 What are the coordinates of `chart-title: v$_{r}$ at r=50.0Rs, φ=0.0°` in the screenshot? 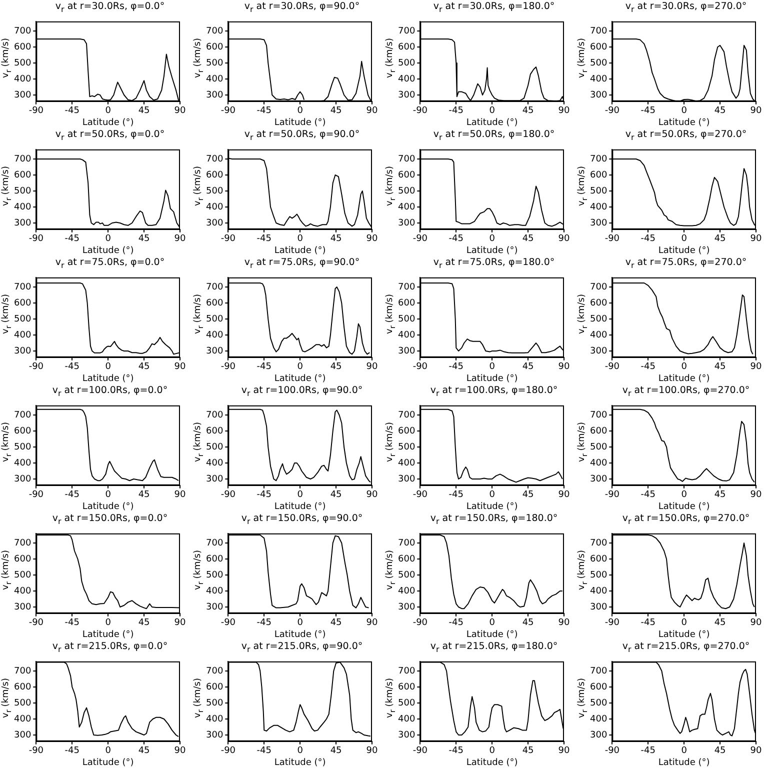 It's located at (110, 135).